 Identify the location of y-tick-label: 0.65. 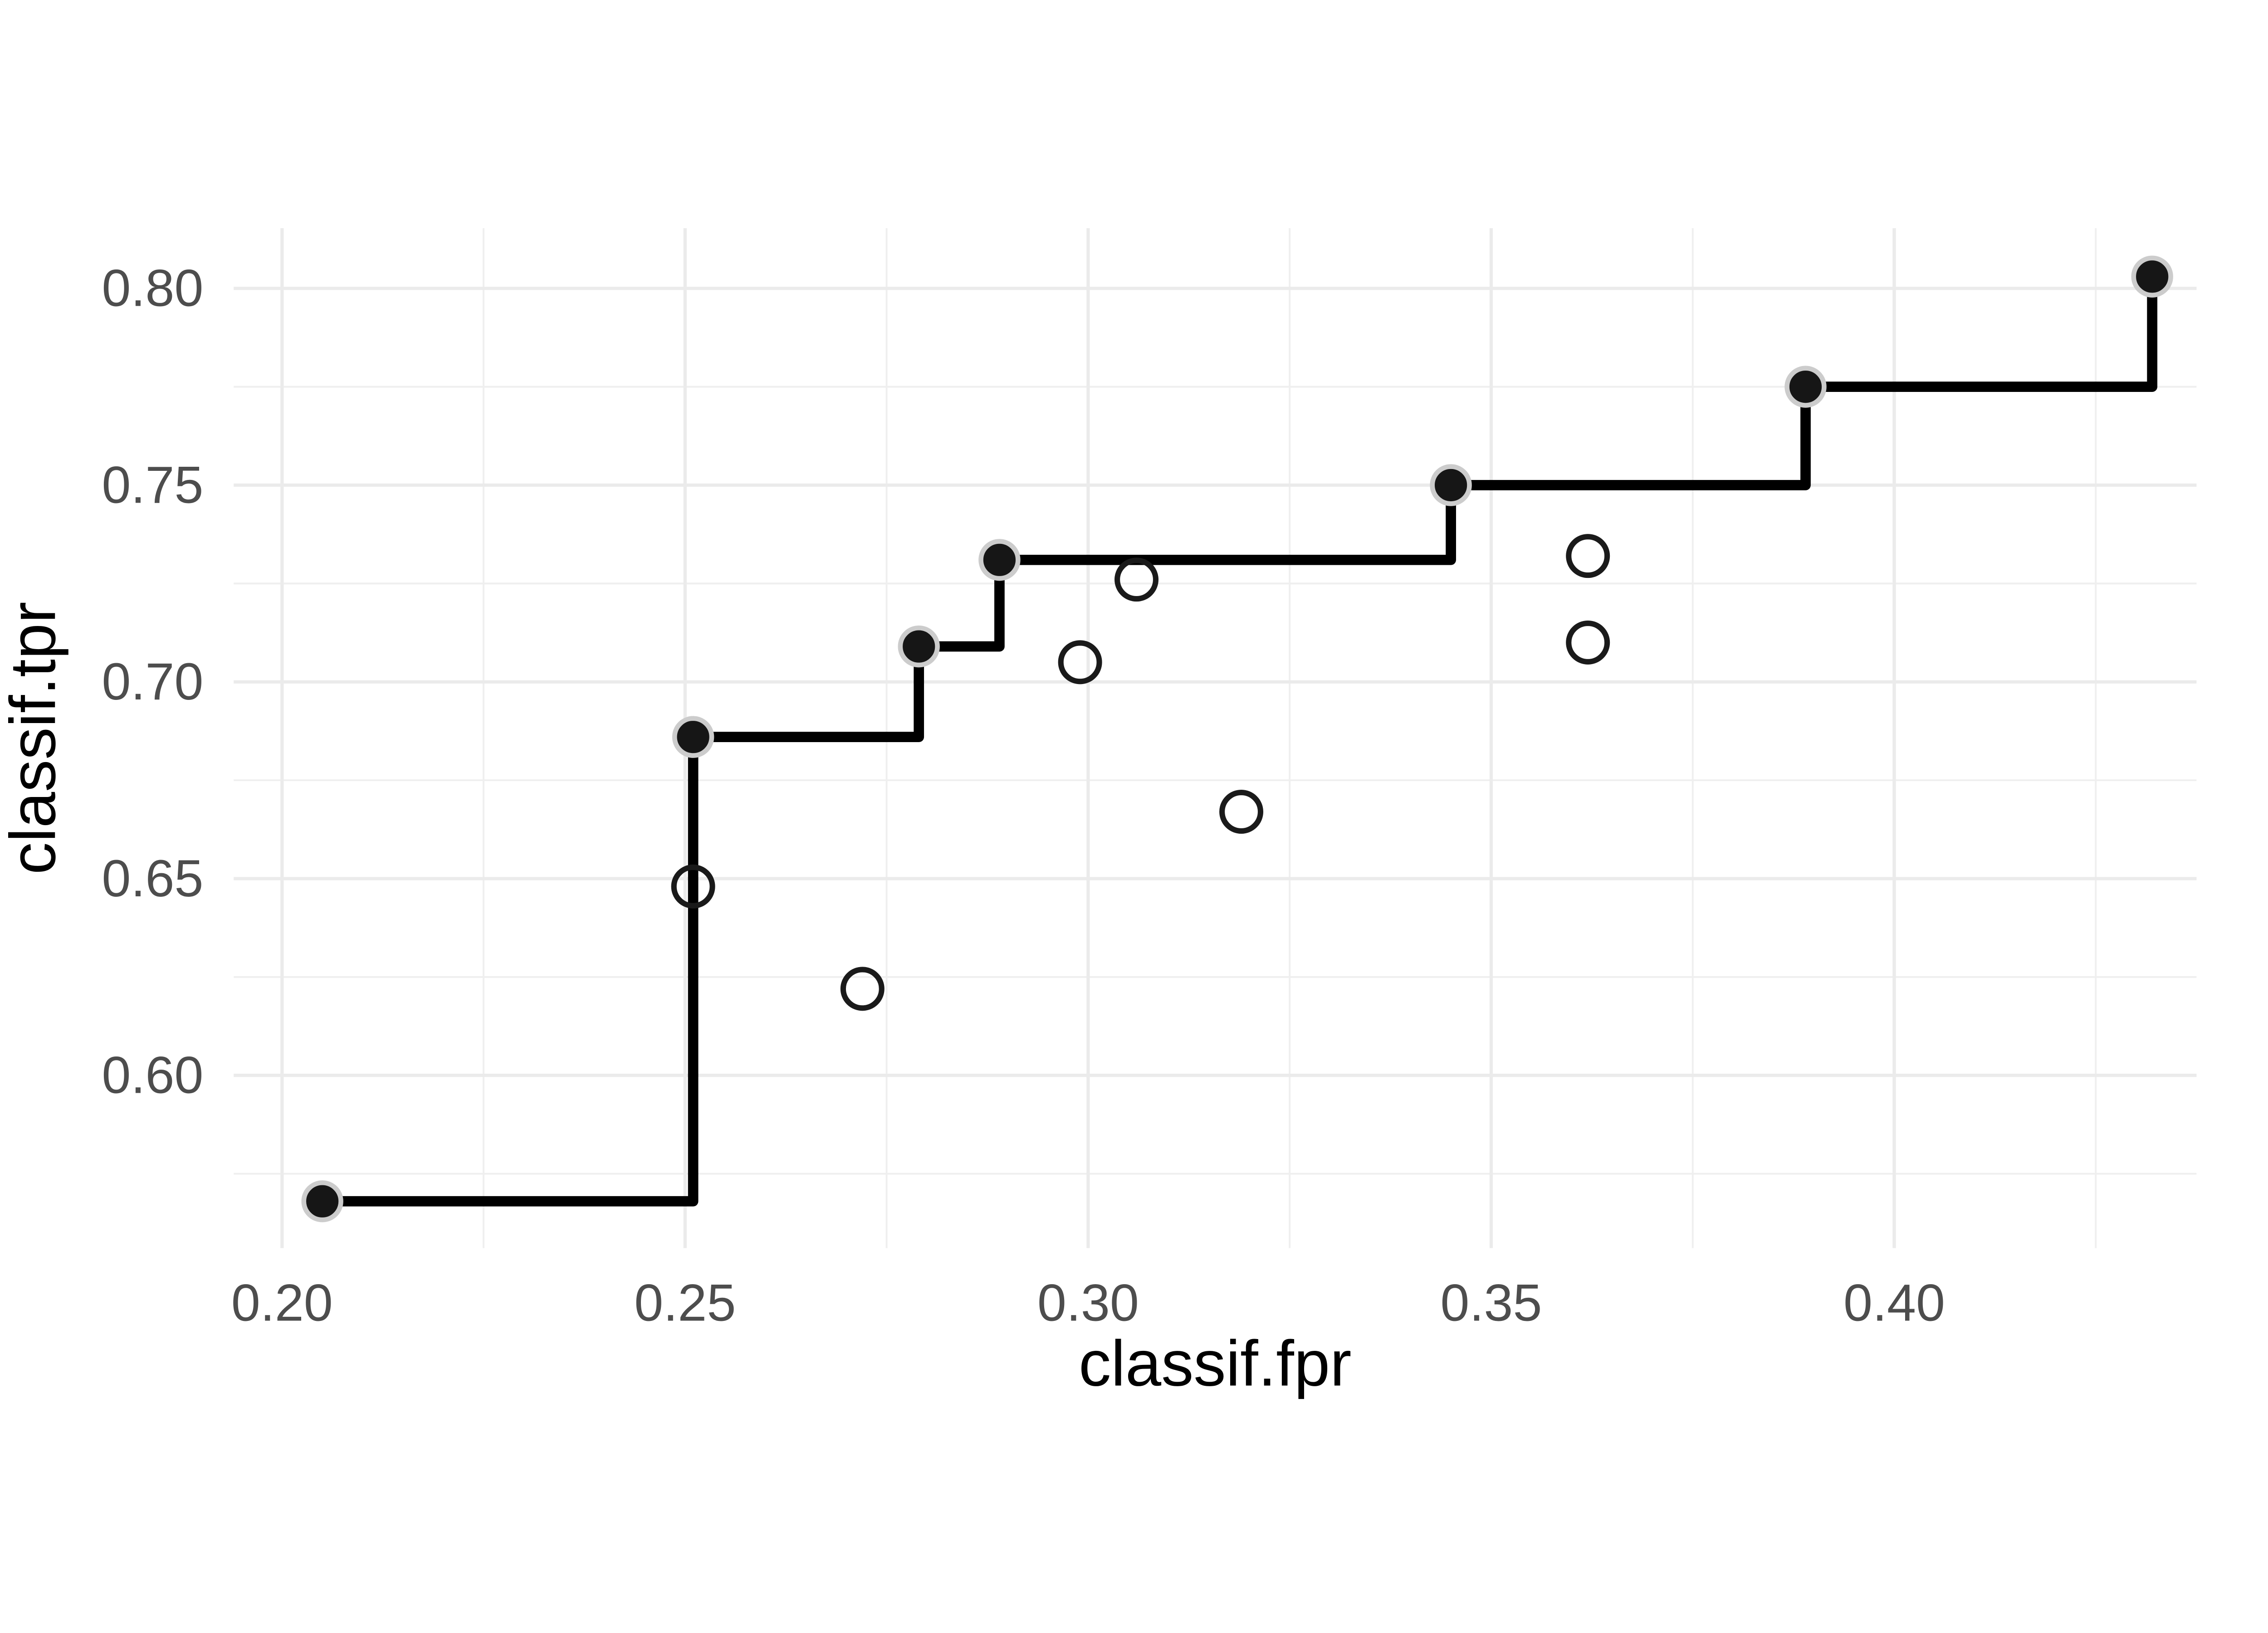
(153, 879).